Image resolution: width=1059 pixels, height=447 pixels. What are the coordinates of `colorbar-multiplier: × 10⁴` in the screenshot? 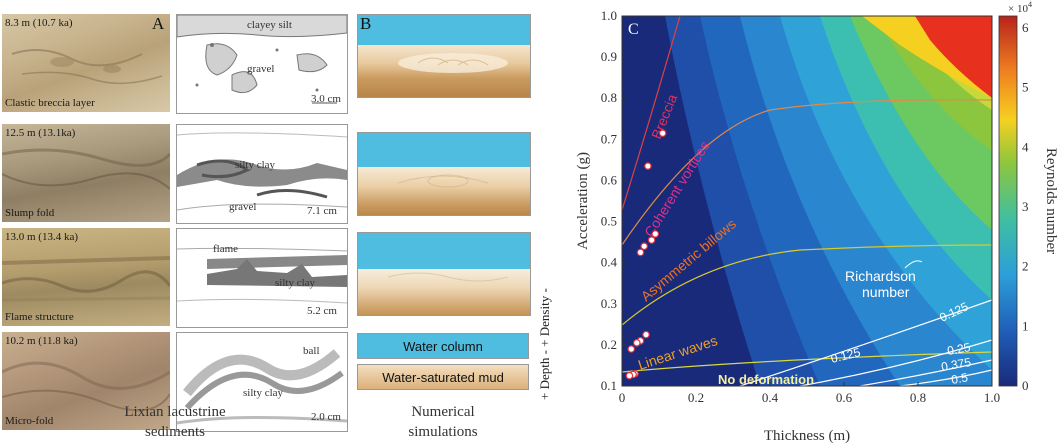 It's located at (1020, 7).